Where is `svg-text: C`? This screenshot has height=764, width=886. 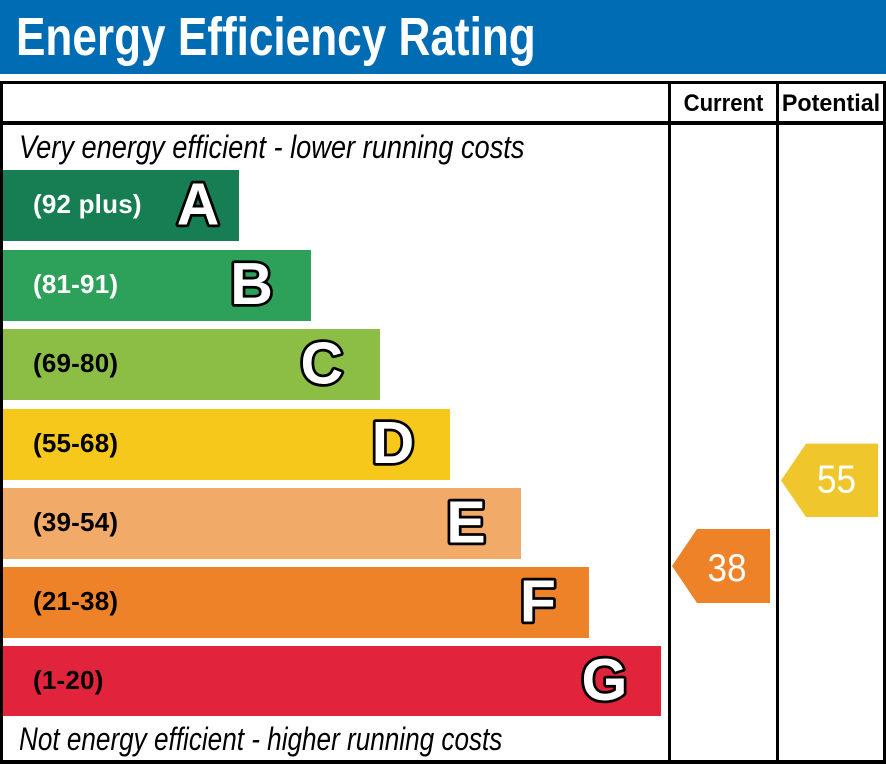
svg-text: C is located at coordinates (321, 364).